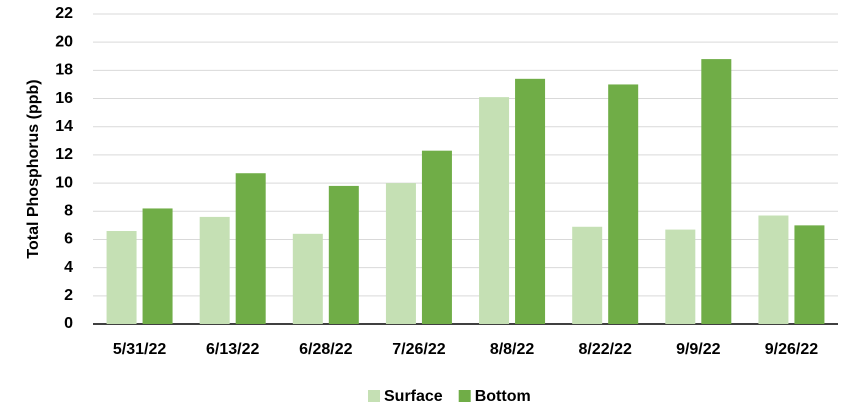 The height and width of the screenshot is (409, 846). I want to click on y-tick-label: 8, so click(68, 210).